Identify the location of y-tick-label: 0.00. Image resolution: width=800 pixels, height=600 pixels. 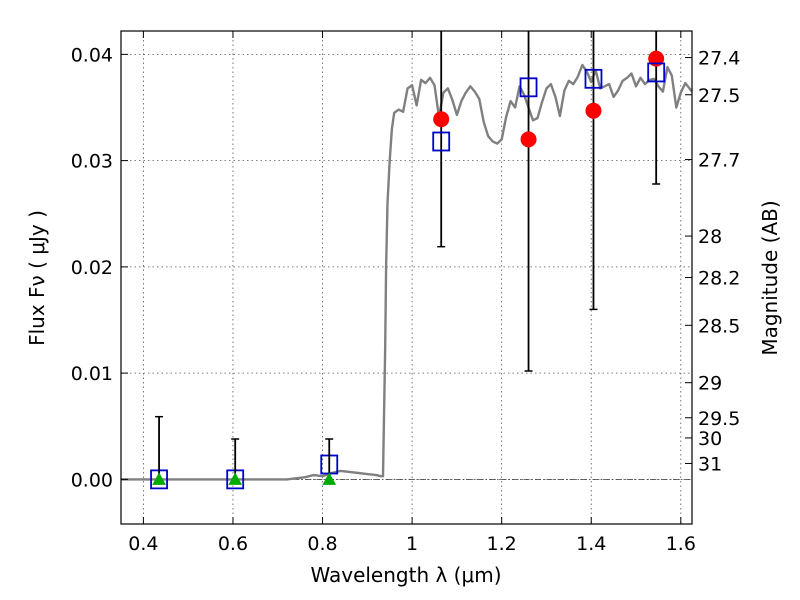
(92, 480).